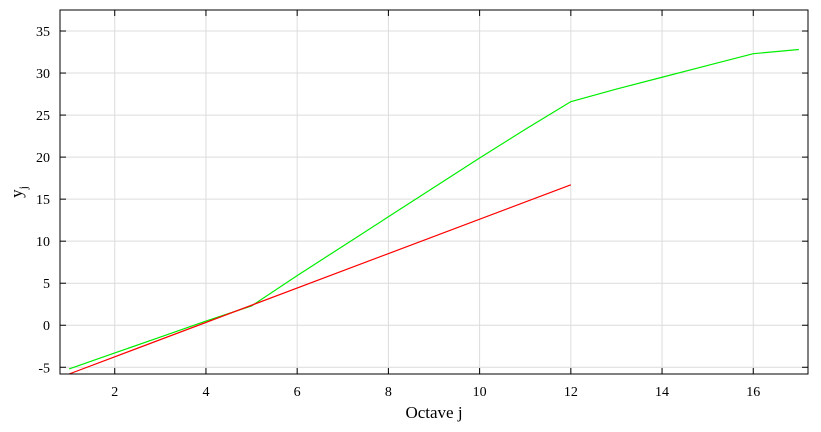 The image size is (821, 432). I want to click on y-tick-label: -5, so click(44, 368).